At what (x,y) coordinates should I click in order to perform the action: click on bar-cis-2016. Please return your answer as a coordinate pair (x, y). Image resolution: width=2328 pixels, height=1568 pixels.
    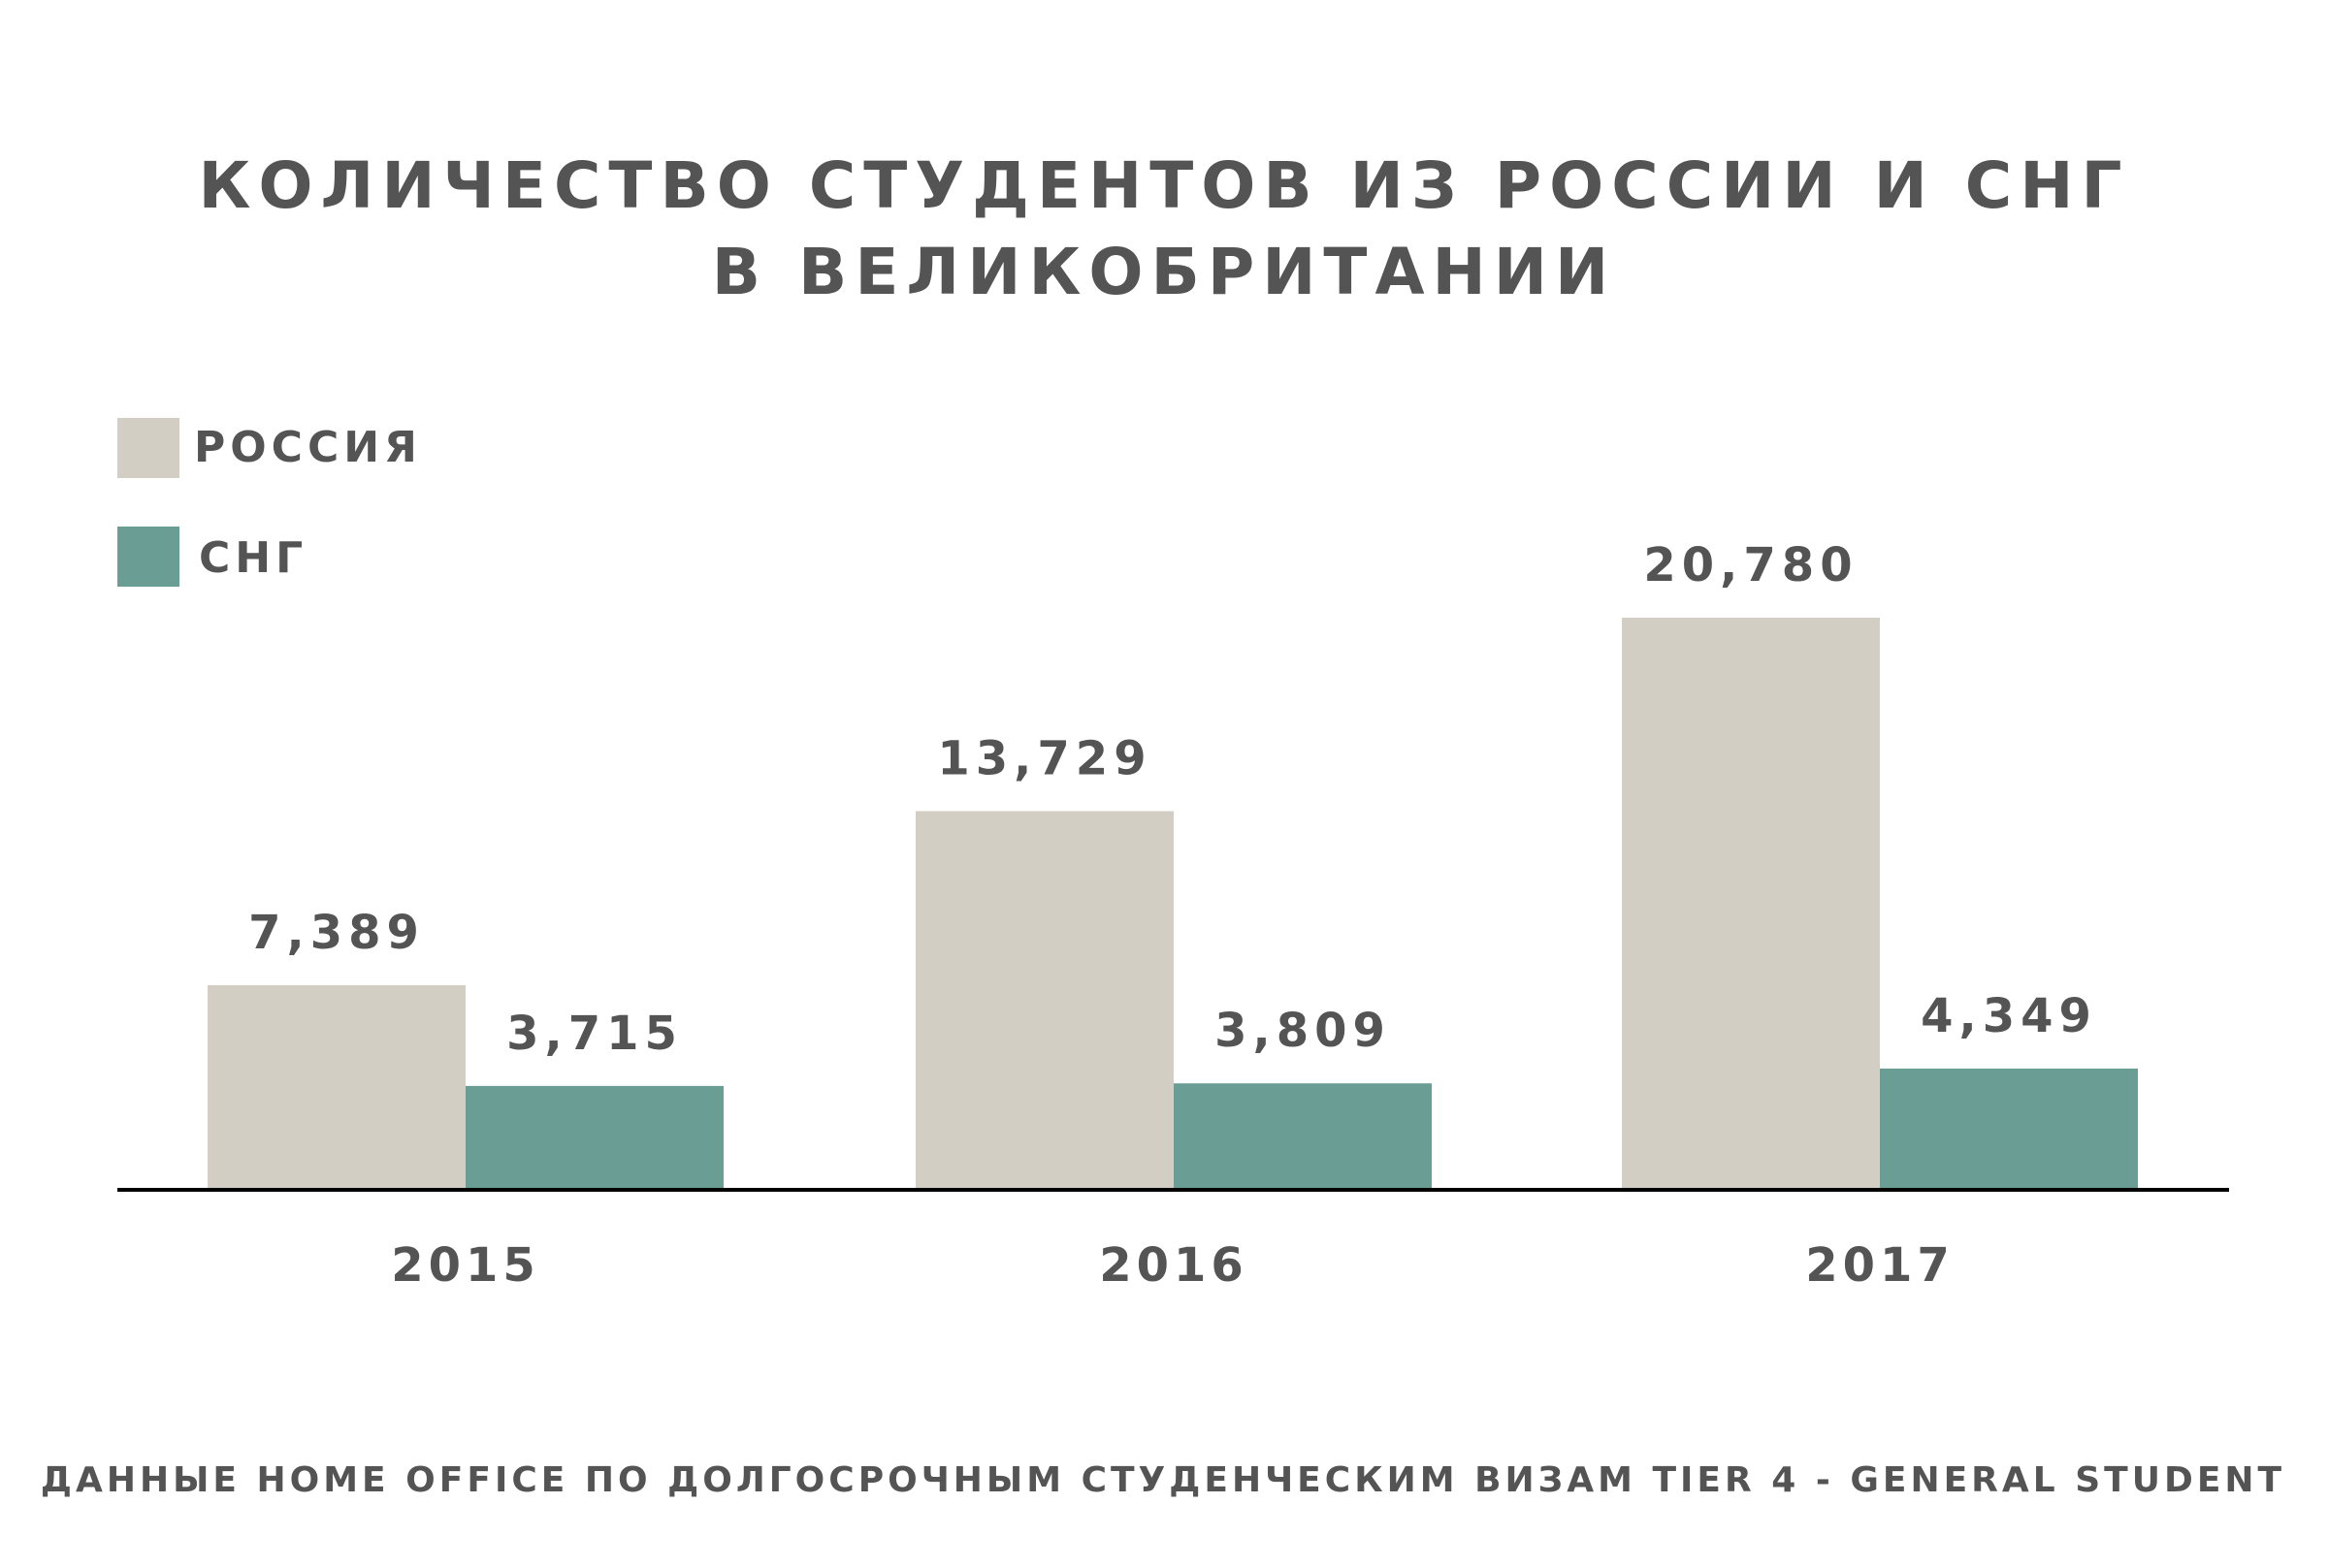
    Looking at the image, I should click on (1303, 1135).